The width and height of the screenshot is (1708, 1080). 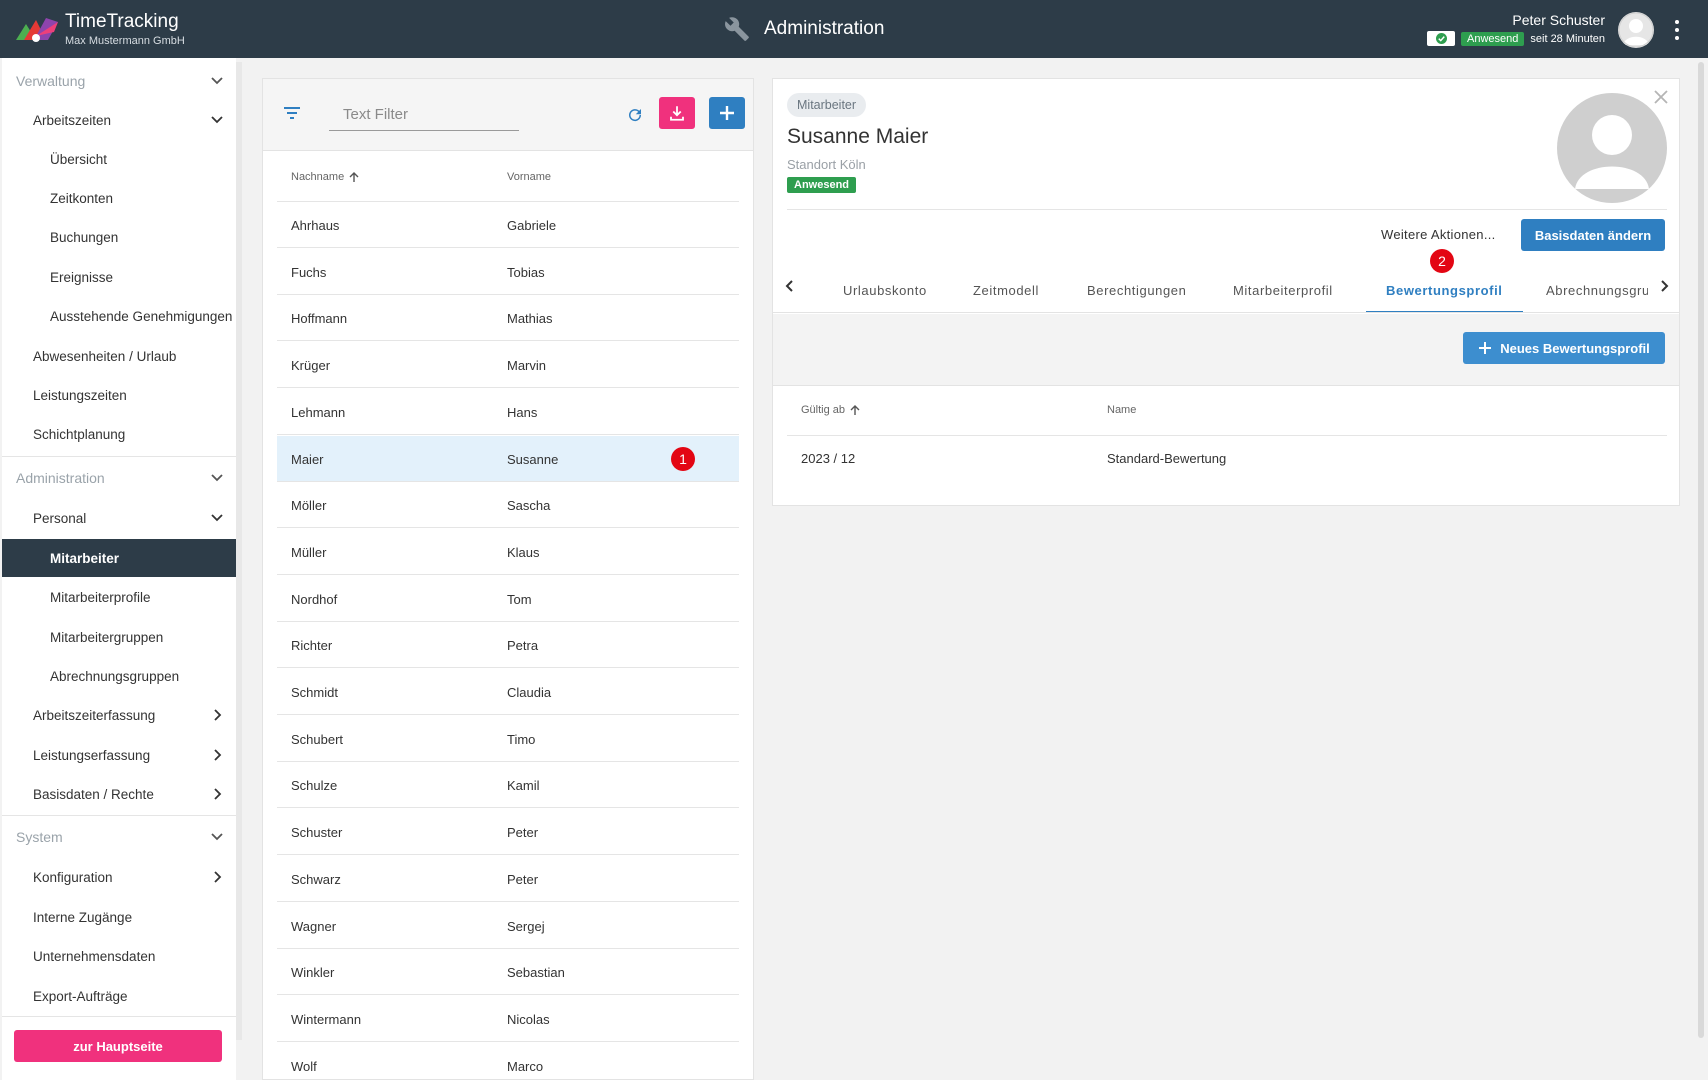 What do you see at coordinates (217, 478) in the screenshot?
I see `chevron-down-icon` at bounding box center [217, 478].